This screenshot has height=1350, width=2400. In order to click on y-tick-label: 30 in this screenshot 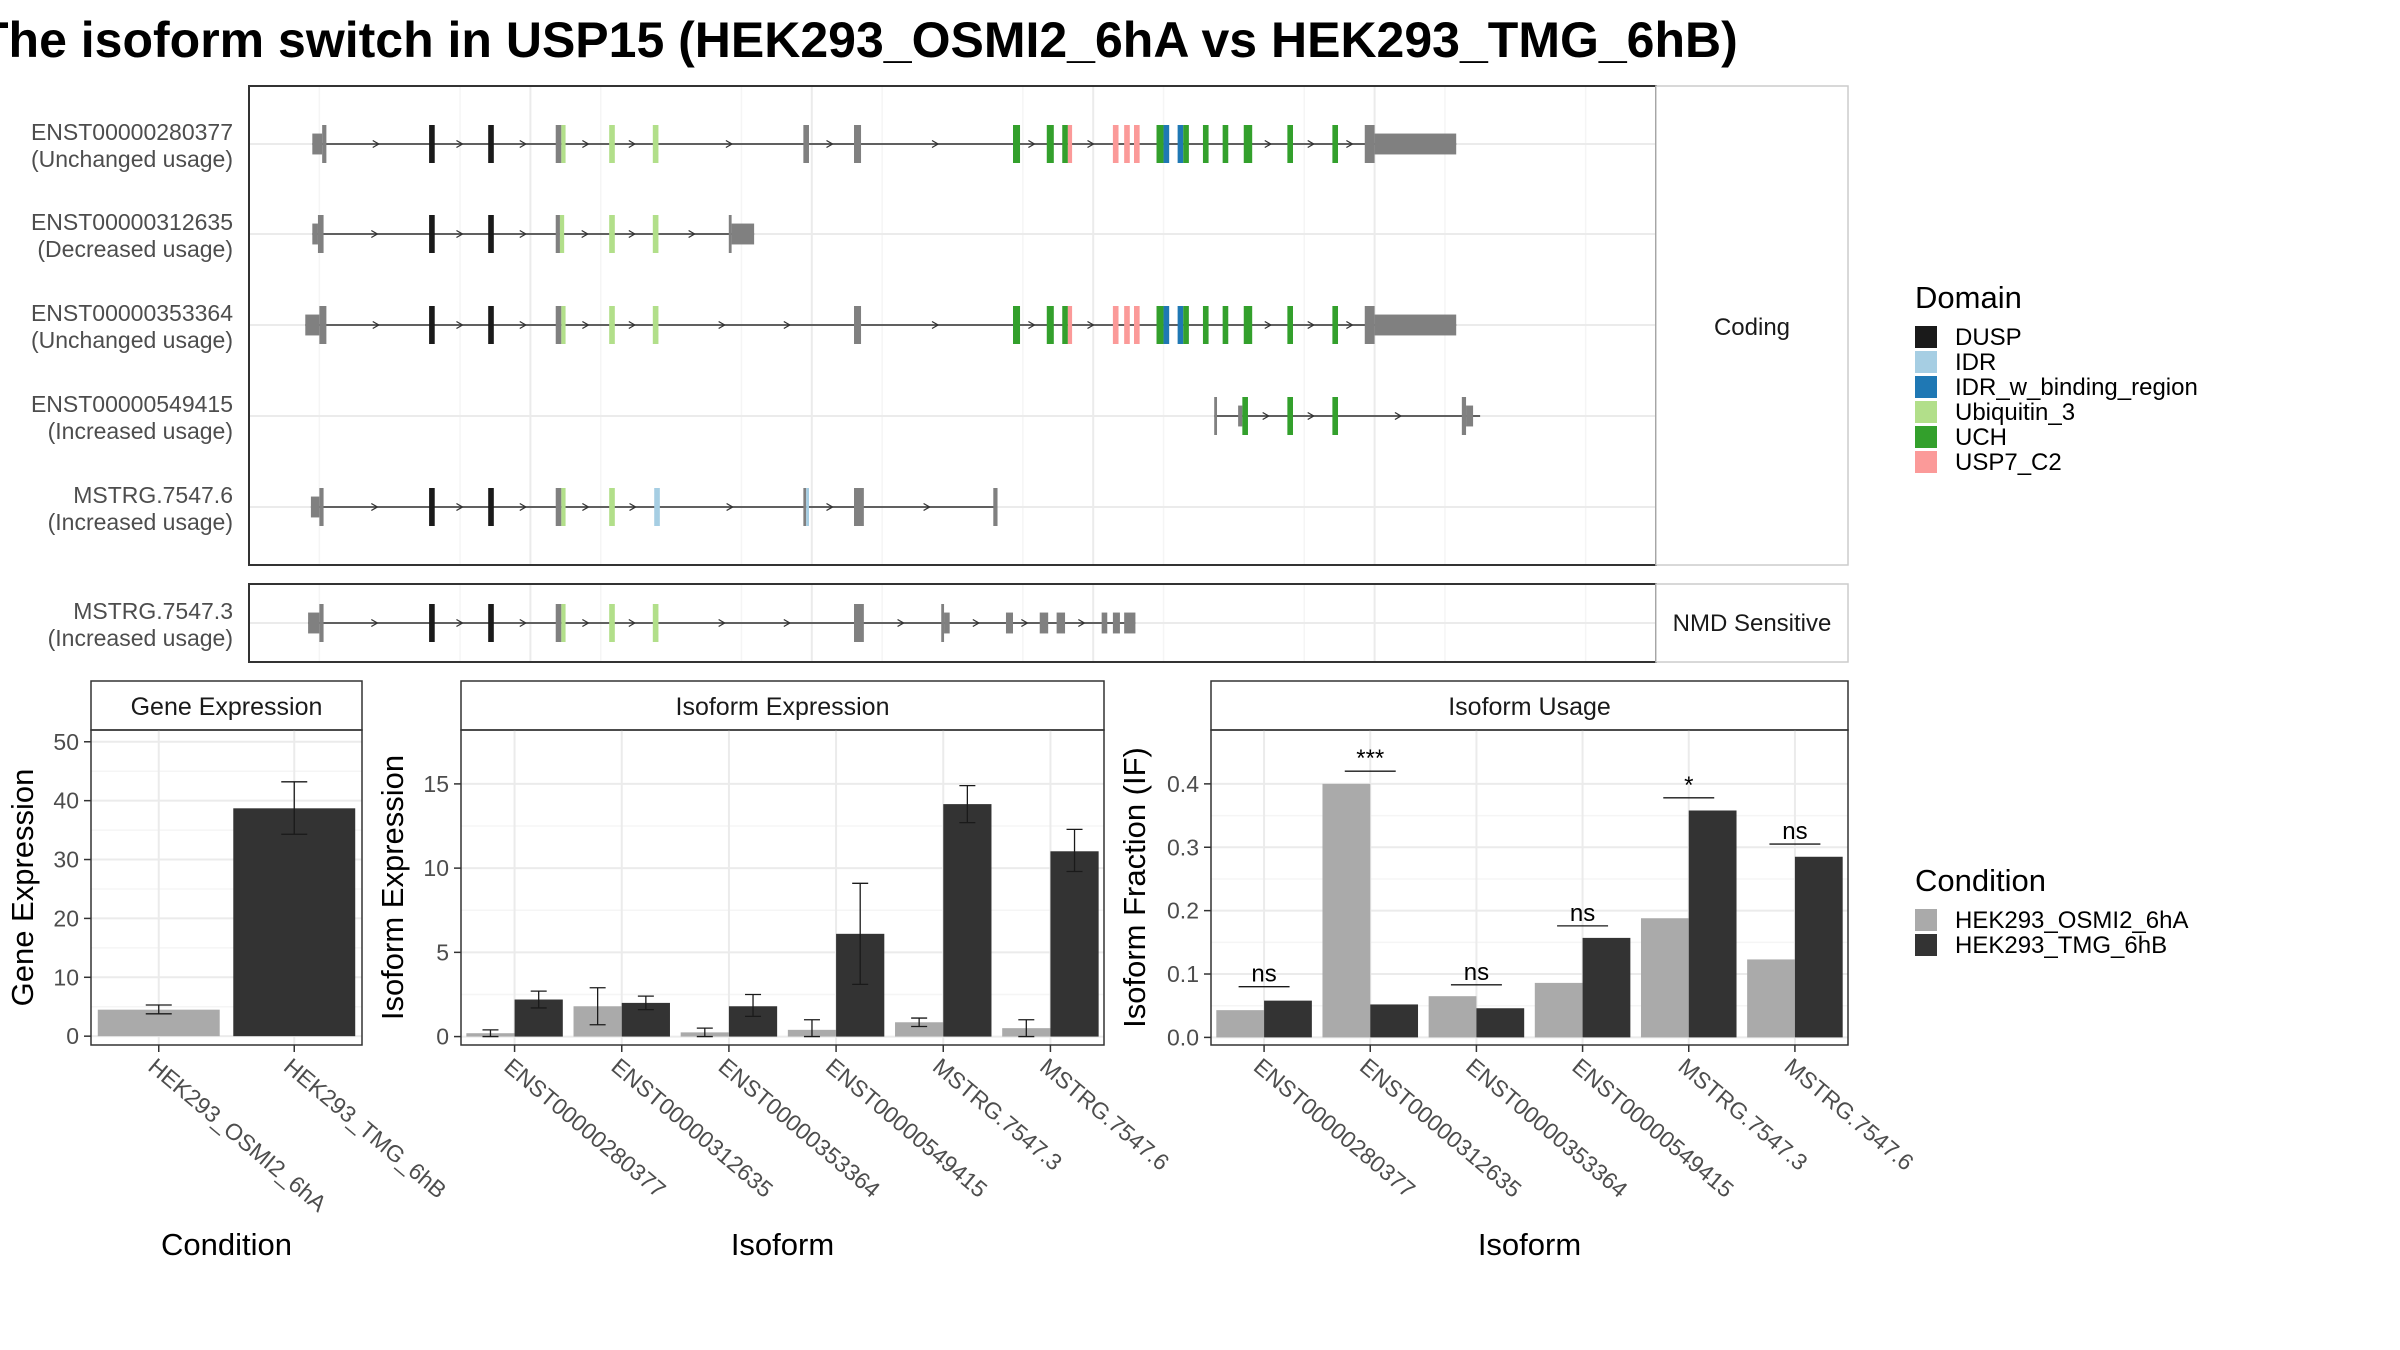, I will do `click(66, 860)`.